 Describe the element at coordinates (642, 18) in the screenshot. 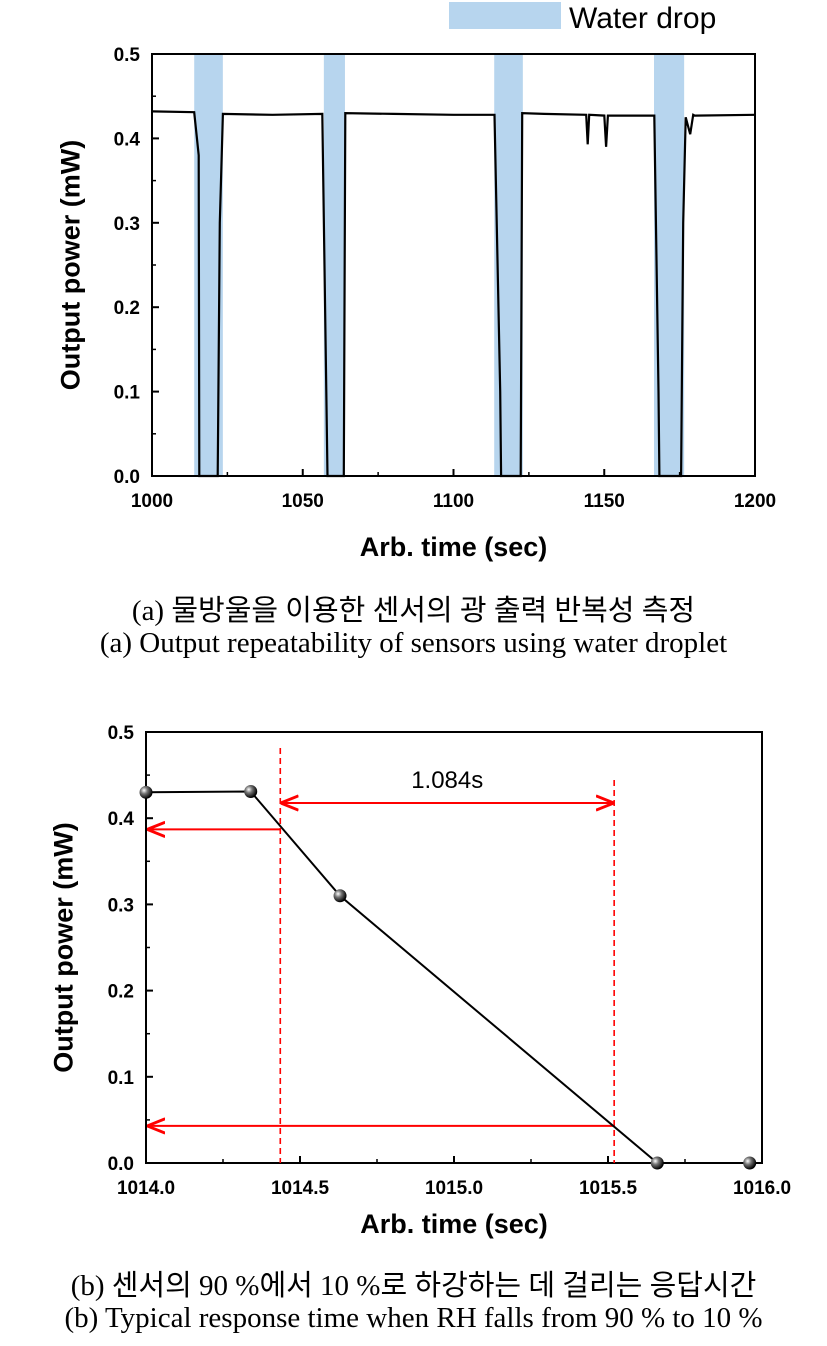

I see `legend-label: Water drop` at that location.